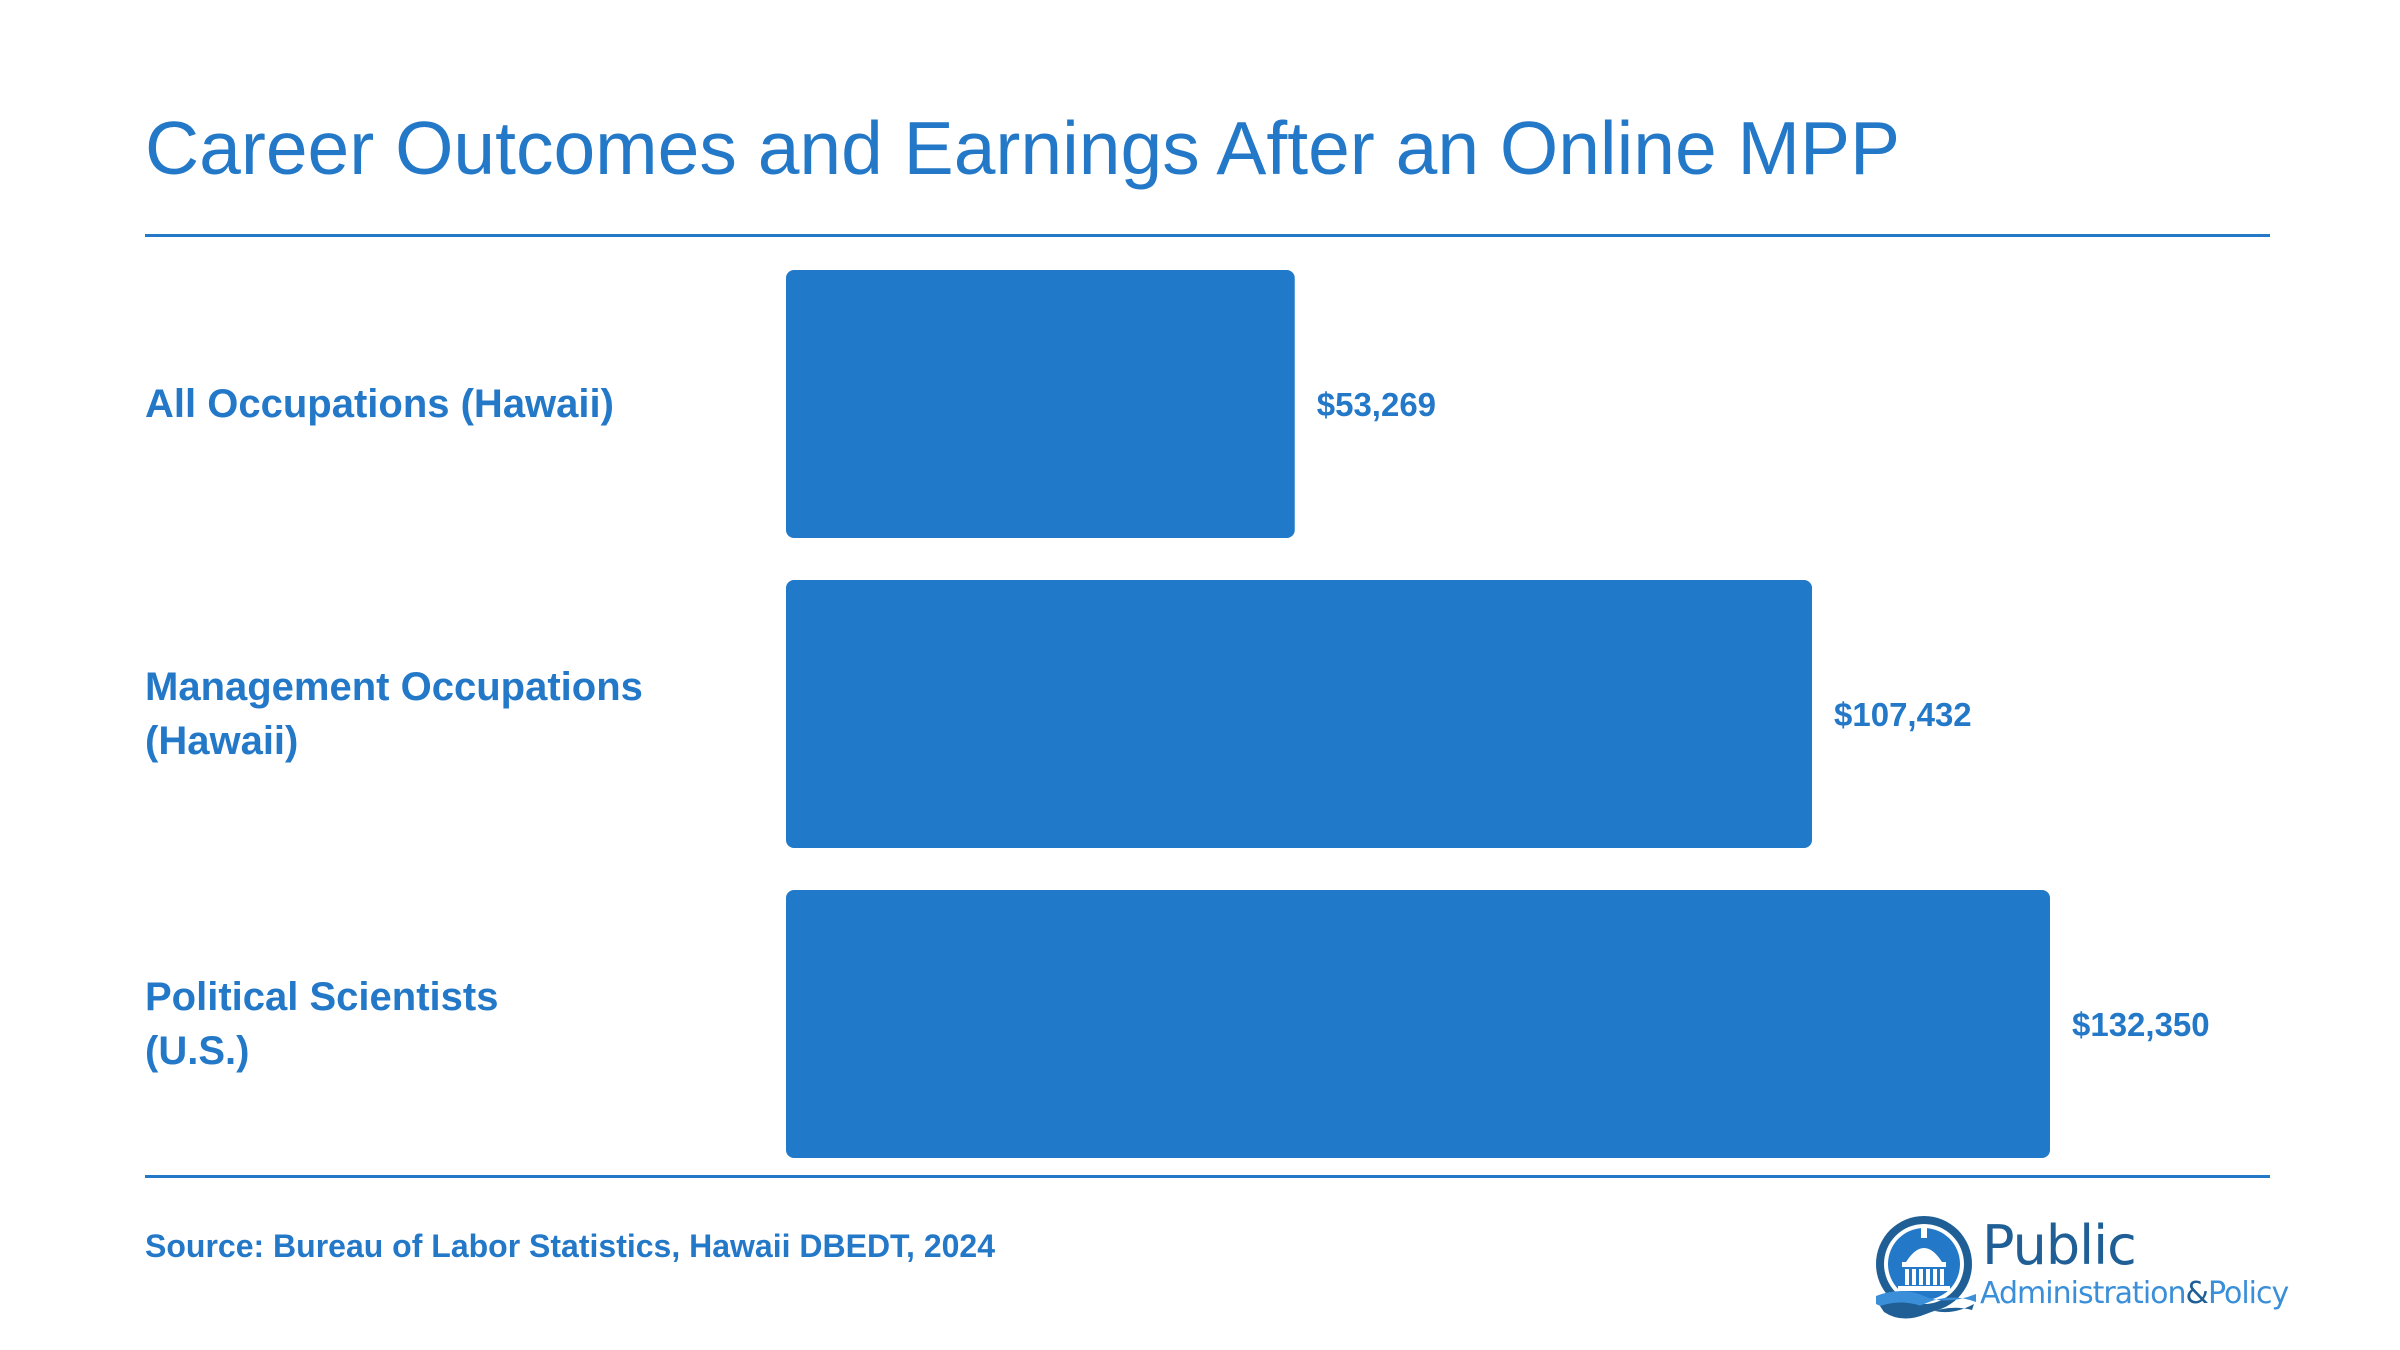  Describe the element at coordinates (1376, 404) in the screenshot. I see `value-label-all-occupations: $53,269` at that location.